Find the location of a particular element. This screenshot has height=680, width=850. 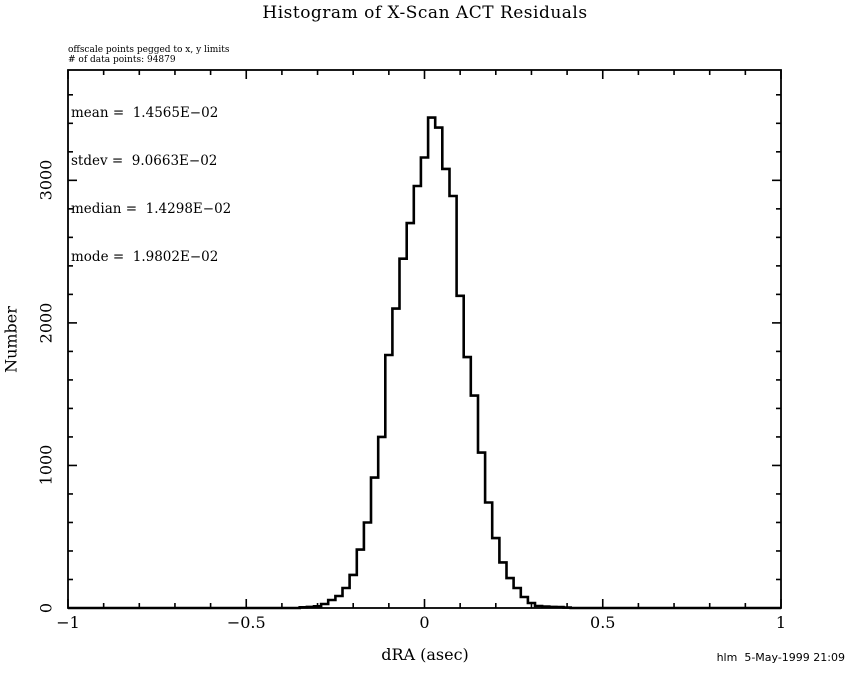

x-axis-label: dRA (asec) is located at coordinates (425, 654).